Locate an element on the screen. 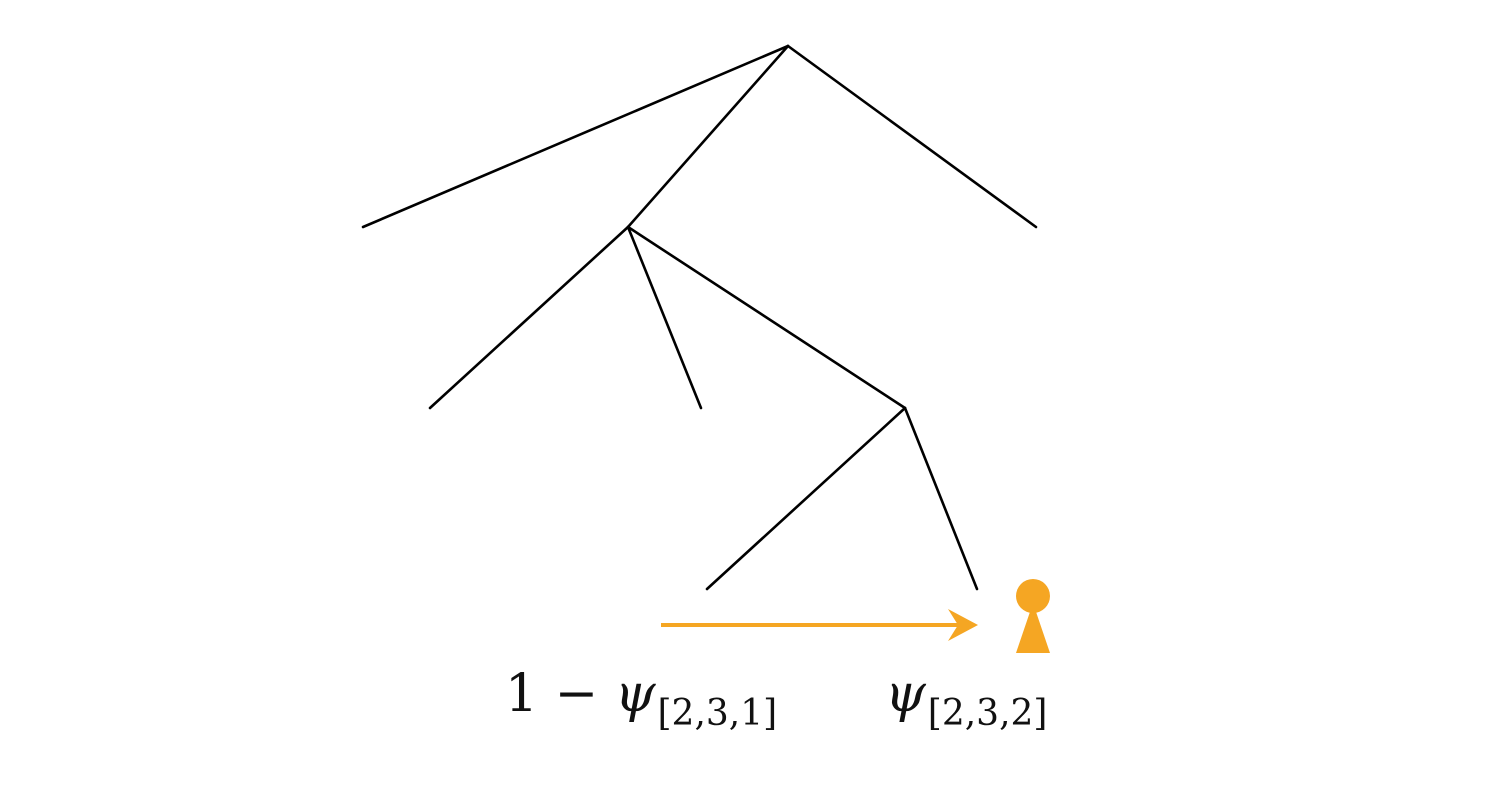 The image size is (1500, 799). pawn-body is located at coordinates (1033, 628).